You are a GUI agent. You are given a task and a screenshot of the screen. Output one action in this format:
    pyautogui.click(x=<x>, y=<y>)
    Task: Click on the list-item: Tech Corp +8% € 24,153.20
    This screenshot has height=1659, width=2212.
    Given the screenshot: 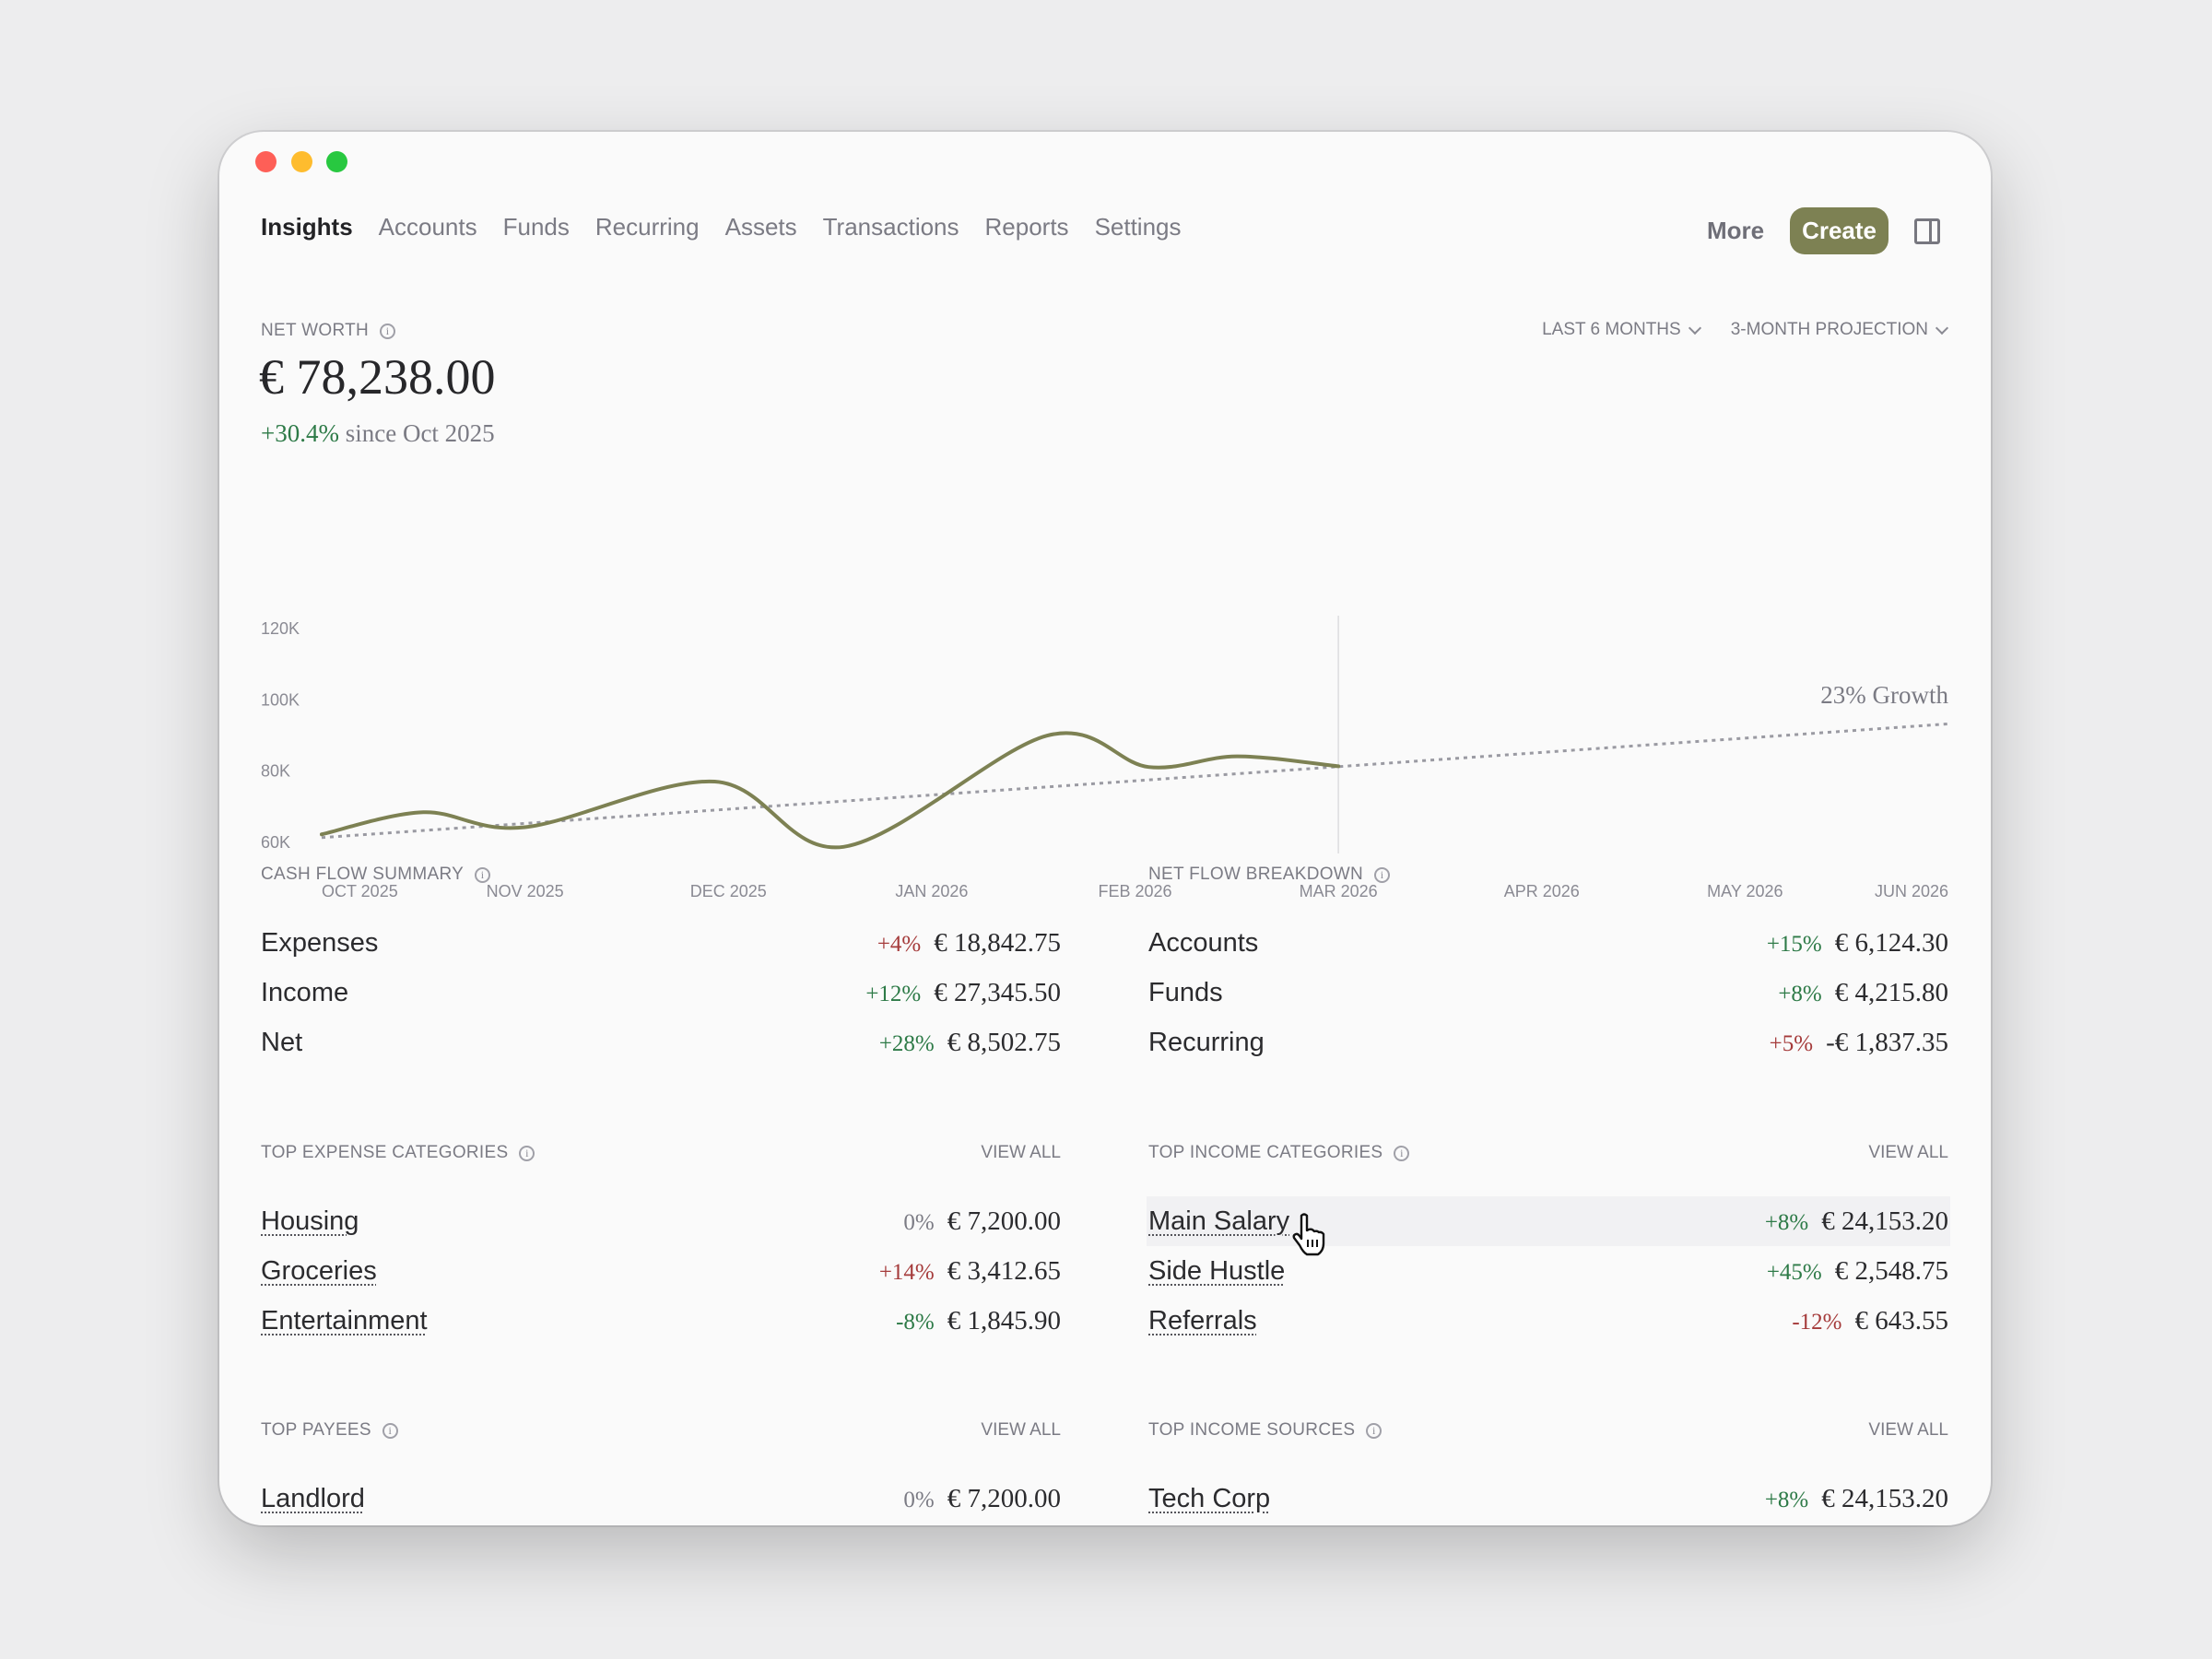 What is the action you would take?
    pyautogui.click(x=1548, y=1499)
    